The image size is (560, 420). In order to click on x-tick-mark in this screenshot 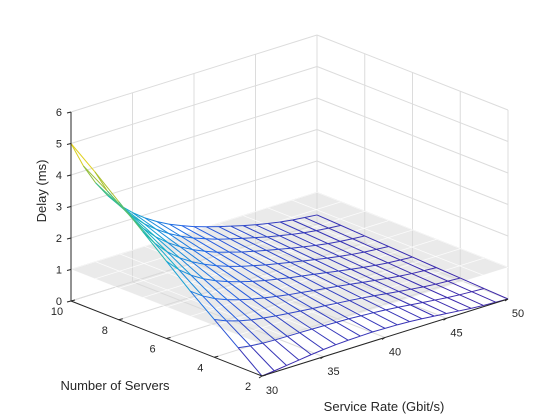, I will do `click(506, 300)`.